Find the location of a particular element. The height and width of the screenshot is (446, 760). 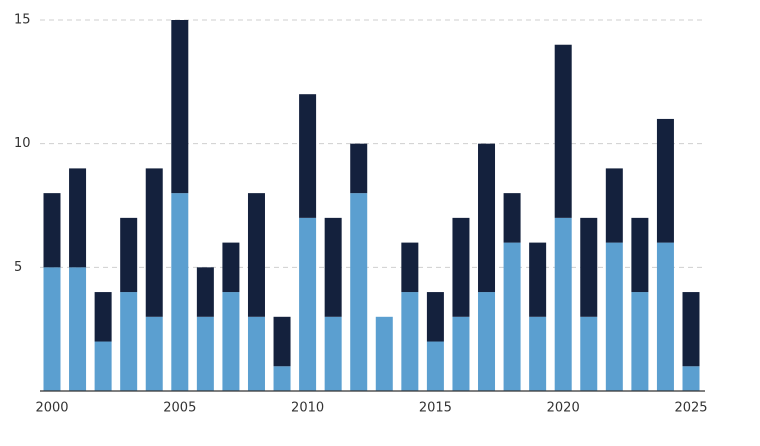

x-tick-label: 2010 is located at coordinates (307, 408).